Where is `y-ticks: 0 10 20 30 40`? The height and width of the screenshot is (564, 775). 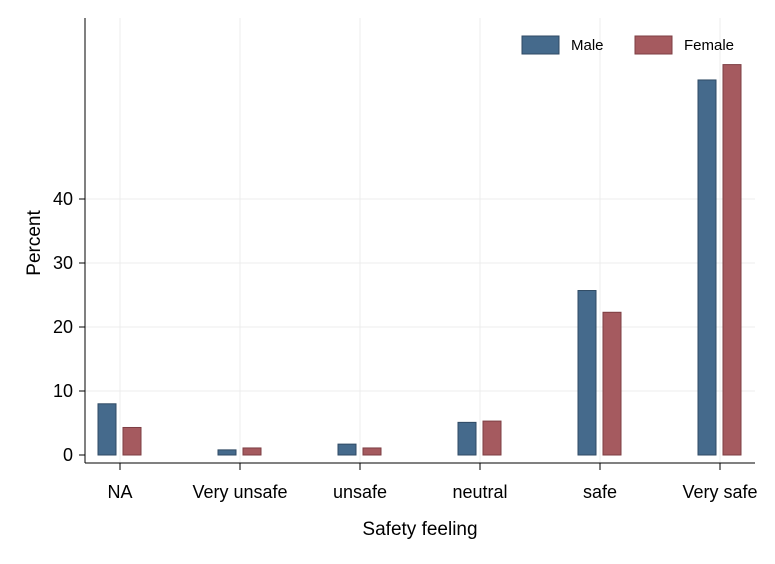
y-ticks: 0 10 20 30 40 is located at coordinates (69, 327).